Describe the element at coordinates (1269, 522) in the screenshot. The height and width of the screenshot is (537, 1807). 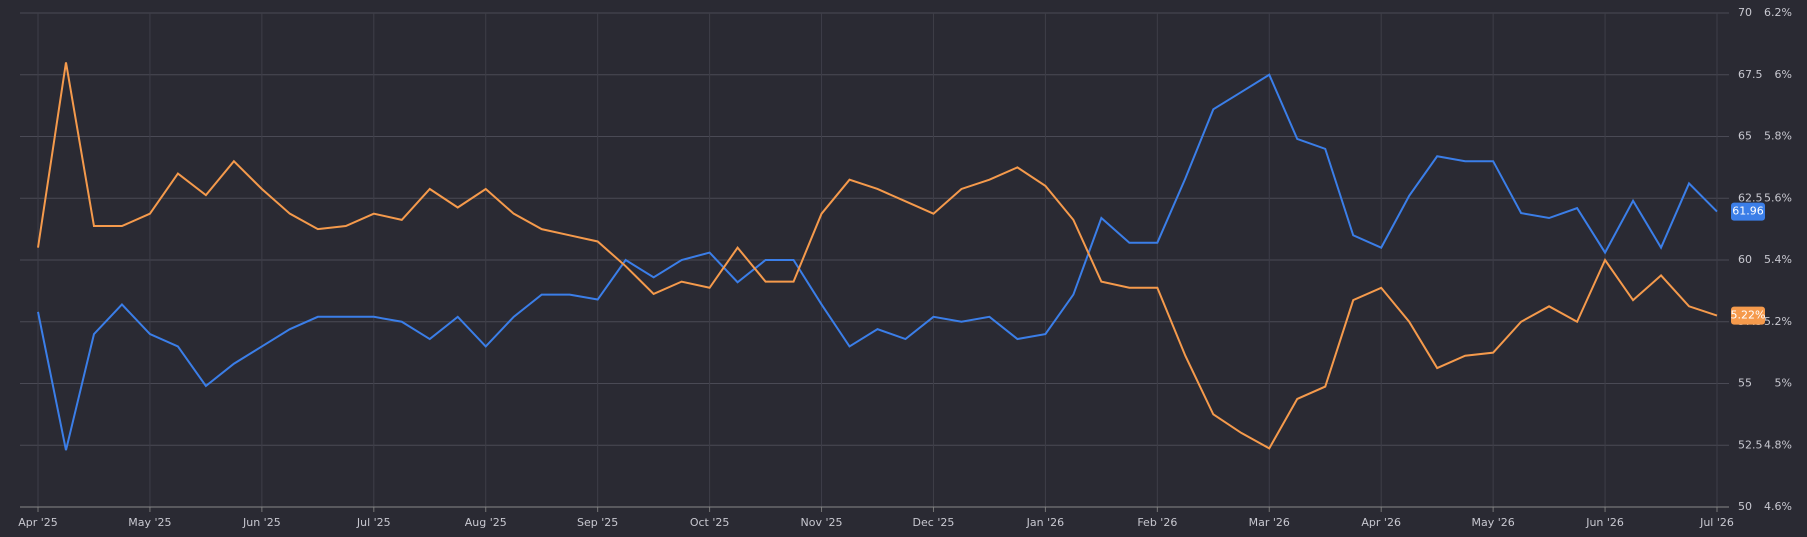
I see `x-tick-label: Mar '26` at that location.